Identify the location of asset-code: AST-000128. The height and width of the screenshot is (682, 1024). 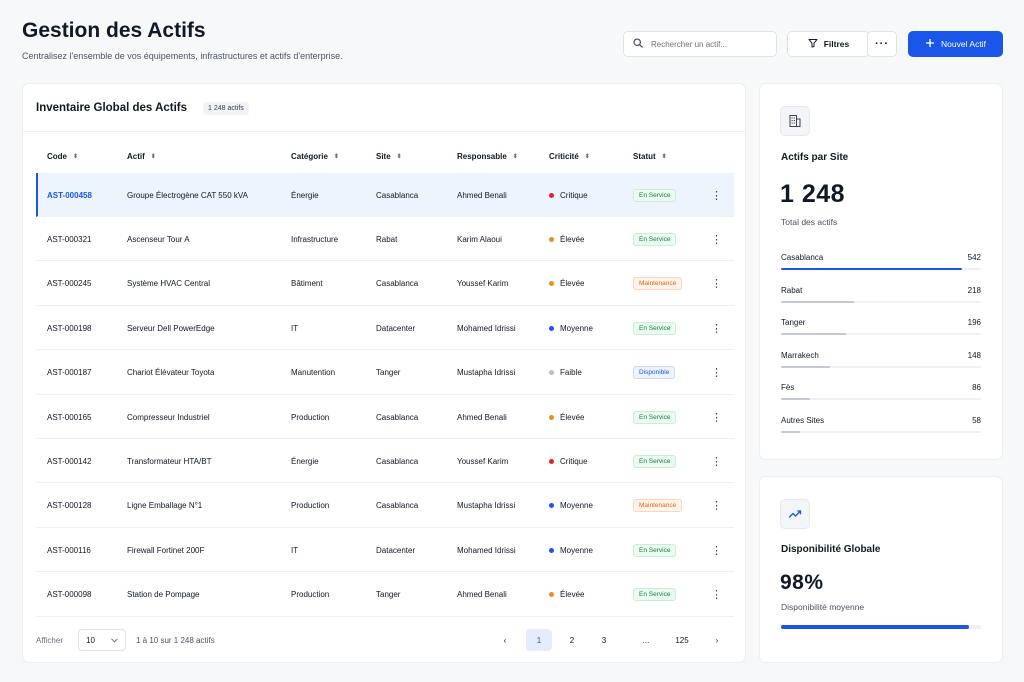
(69, 506).